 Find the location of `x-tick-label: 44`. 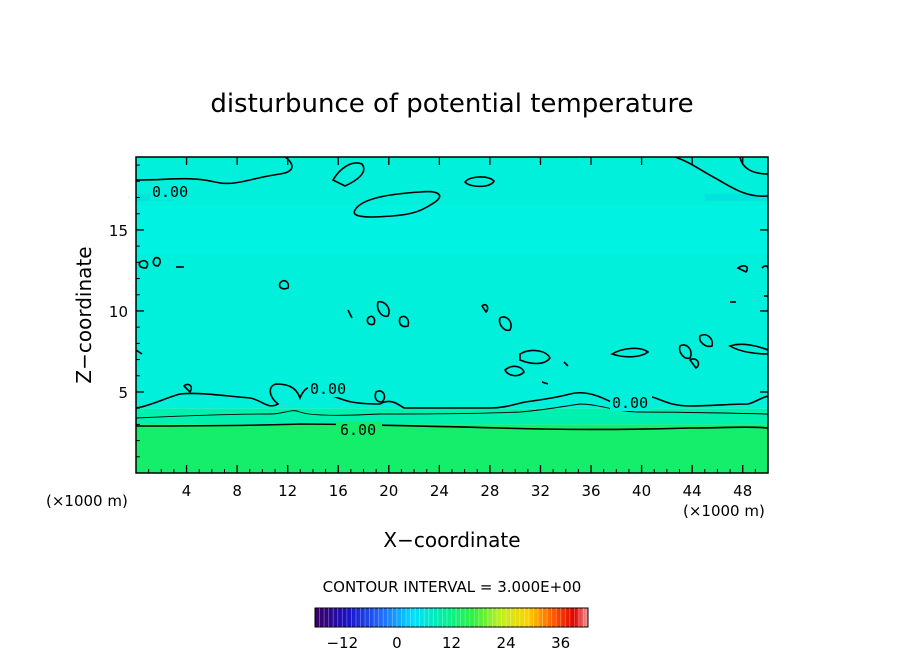

x-tick-label: 44 is located at coordinates (692, 491).